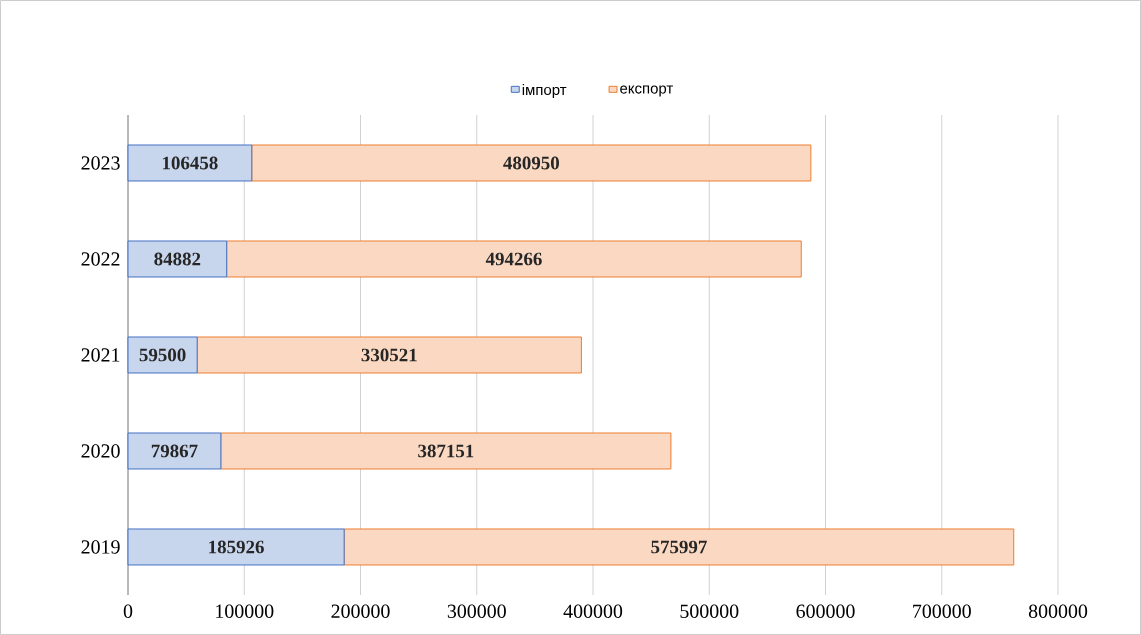 This screenshot has height=635, width=1141. I want to click on data-label: 79867, so click(174, 451).